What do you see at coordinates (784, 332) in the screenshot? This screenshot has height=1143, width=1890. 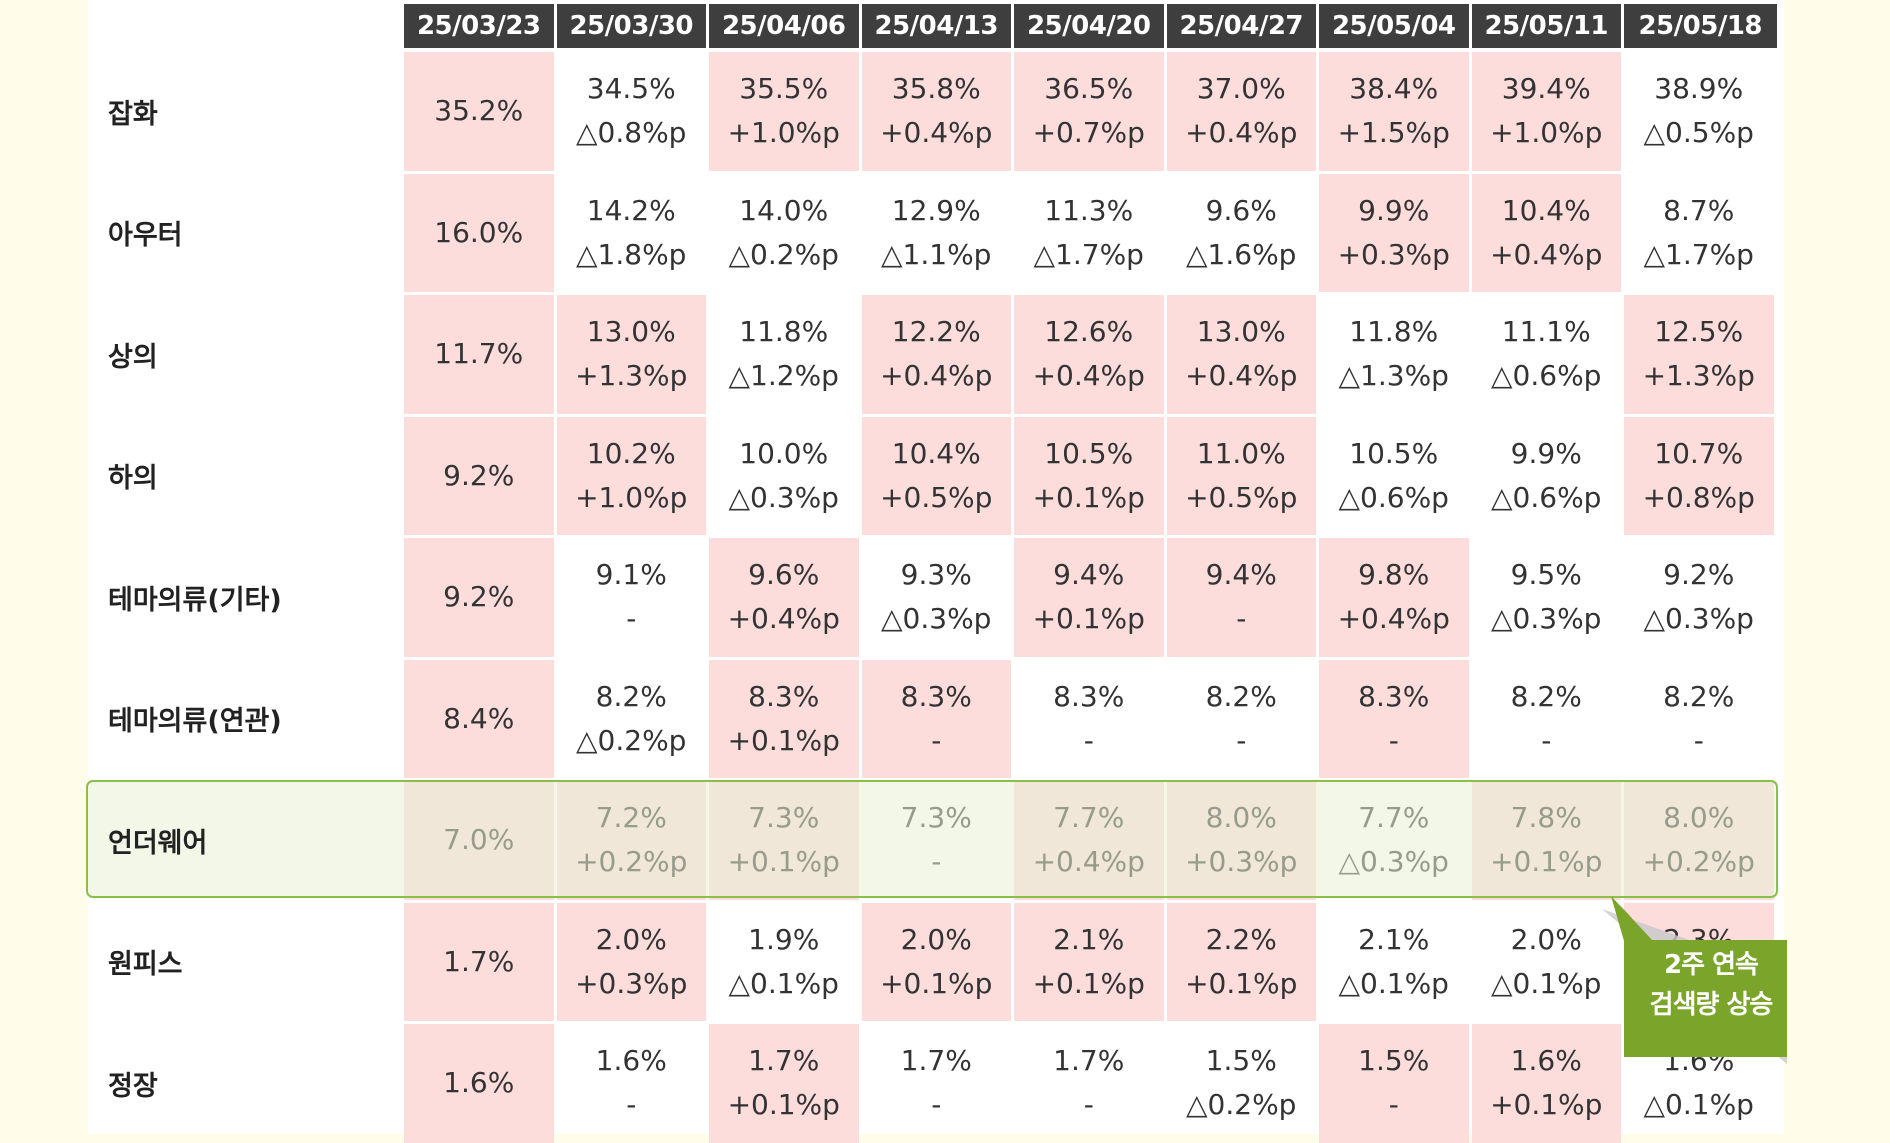 I see `cell-value: 11.8%` at bounding box center [784, 332].